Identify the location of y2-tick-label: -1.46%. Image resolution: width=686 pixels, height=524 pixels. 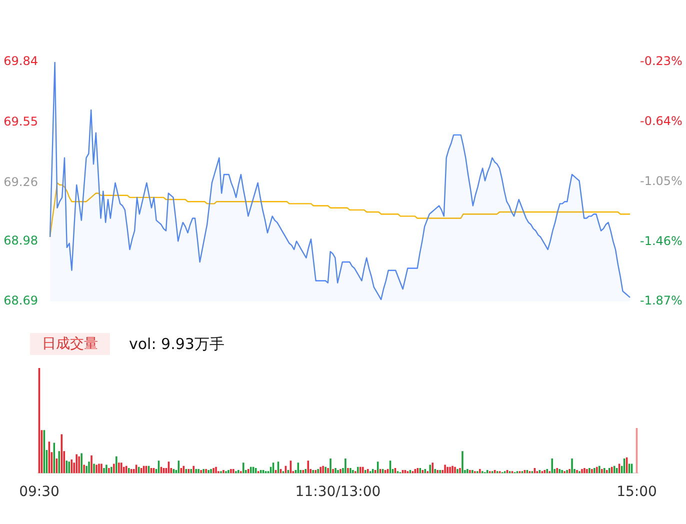
(661, 241).